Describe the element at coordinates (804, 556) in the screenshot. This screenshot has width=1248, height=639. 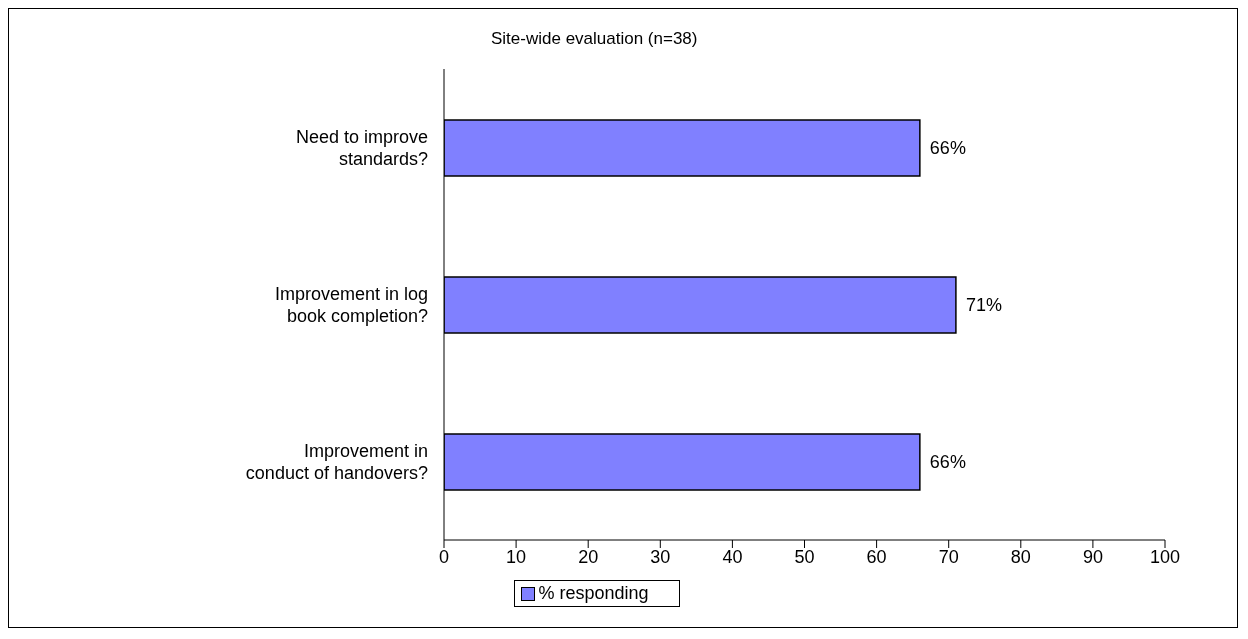
I see `x-tick-label: 50` at that location.